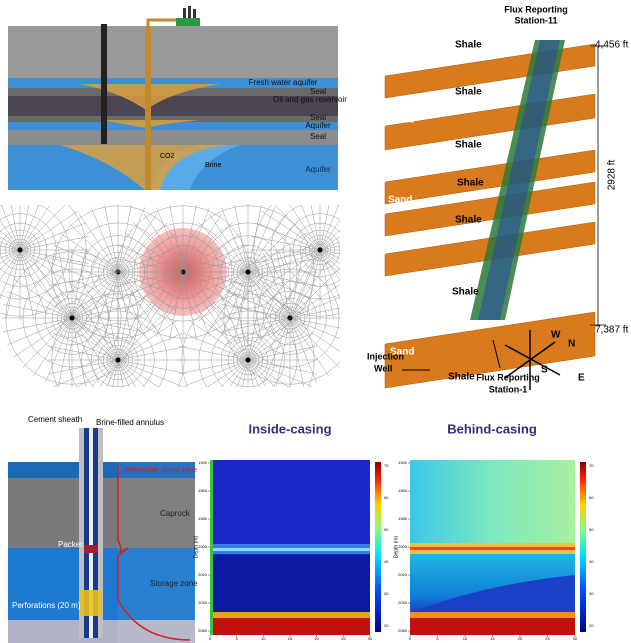 The width and height of the screenshot is (631, 643). I want to click on colorbar-tick-label: 70, so click(591, 465).